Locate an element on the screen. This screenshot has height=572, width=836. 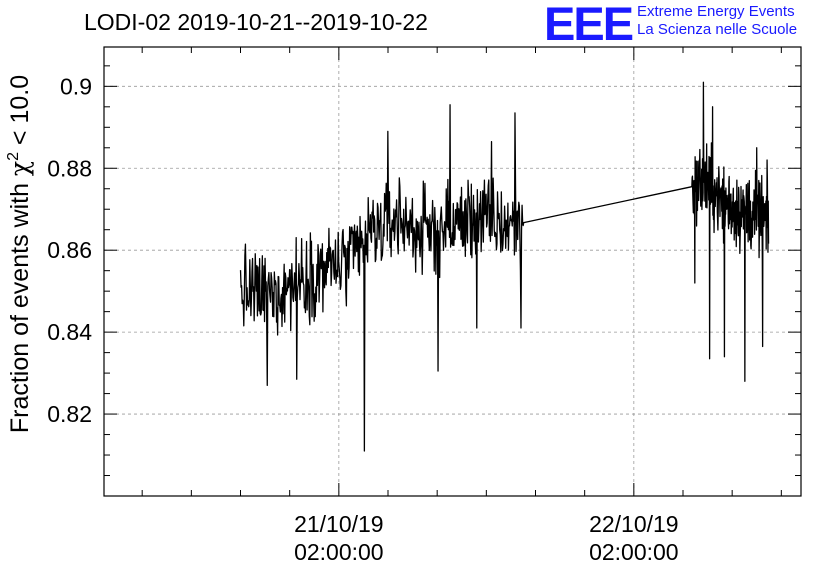
y-tick-label: 0.88 is located at coordinates (69, 168).